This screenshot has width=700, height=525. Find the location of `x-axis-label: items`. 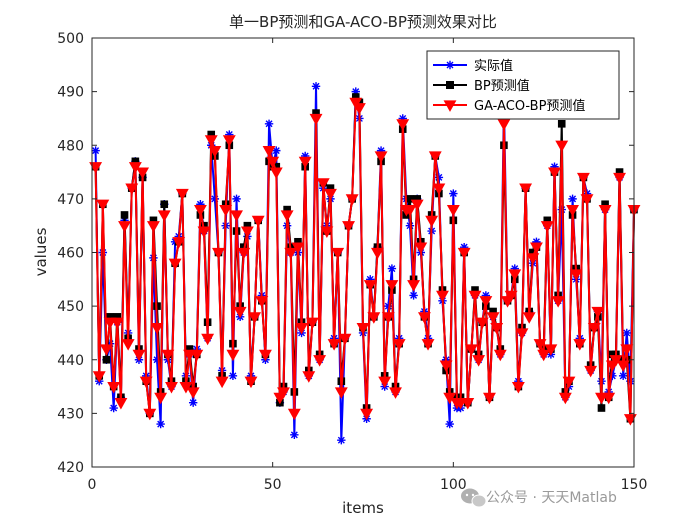

x-axis-label: items is located at coordinates (363, 508).